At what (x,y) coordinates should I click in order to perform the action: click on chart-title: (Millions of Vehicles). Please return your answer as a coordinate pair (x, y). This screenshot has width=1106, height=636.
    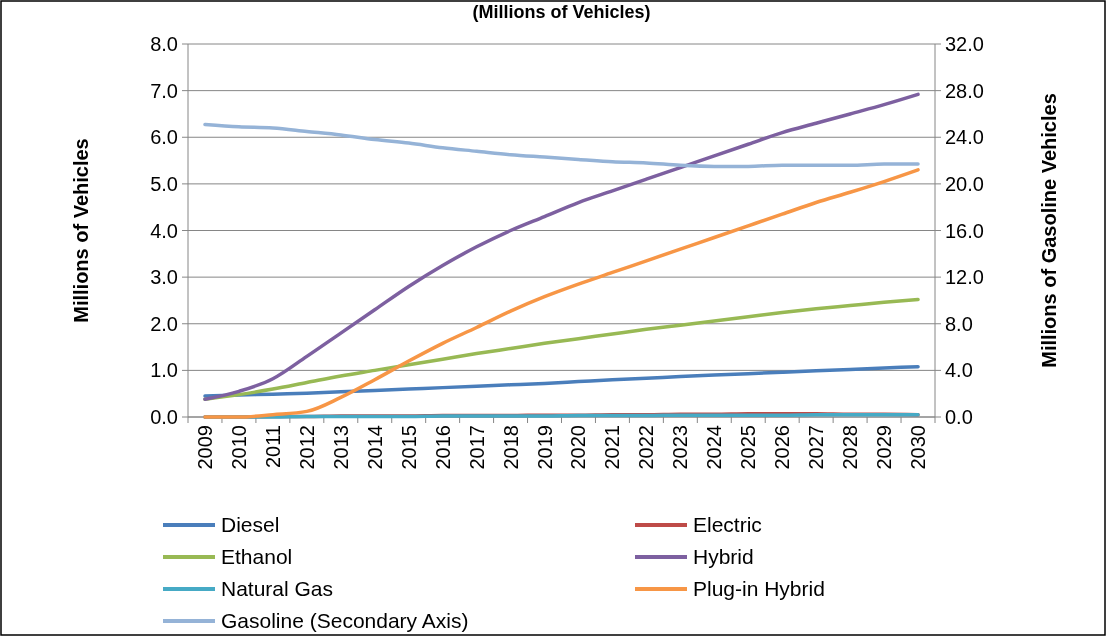
    Looking at the image, I should click on (561, 12).